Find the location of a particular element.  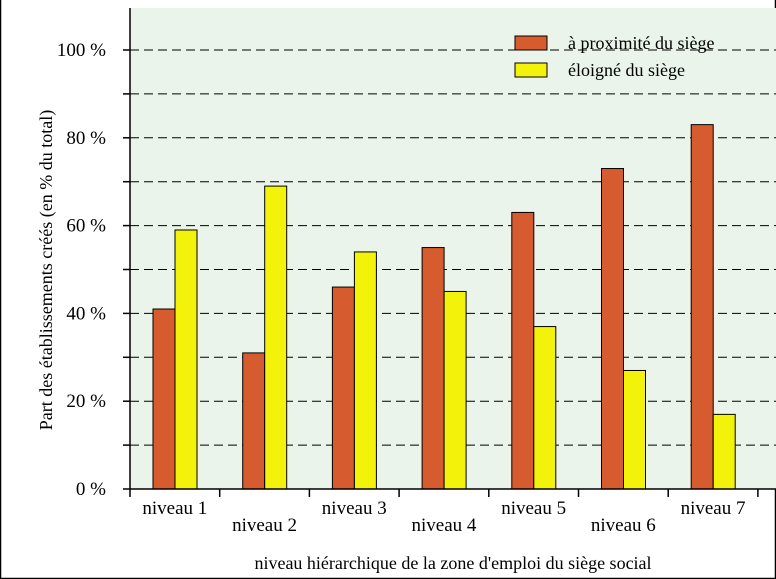

x-tick-label: niveau 2 is located at coordinates (264, 525).